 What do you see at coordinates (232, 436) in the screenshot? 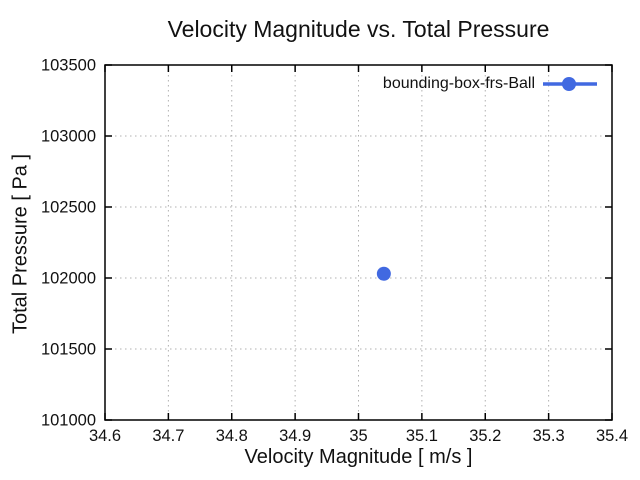
I see `x-tick-label: 34.8` at bounding box center [232, 436].